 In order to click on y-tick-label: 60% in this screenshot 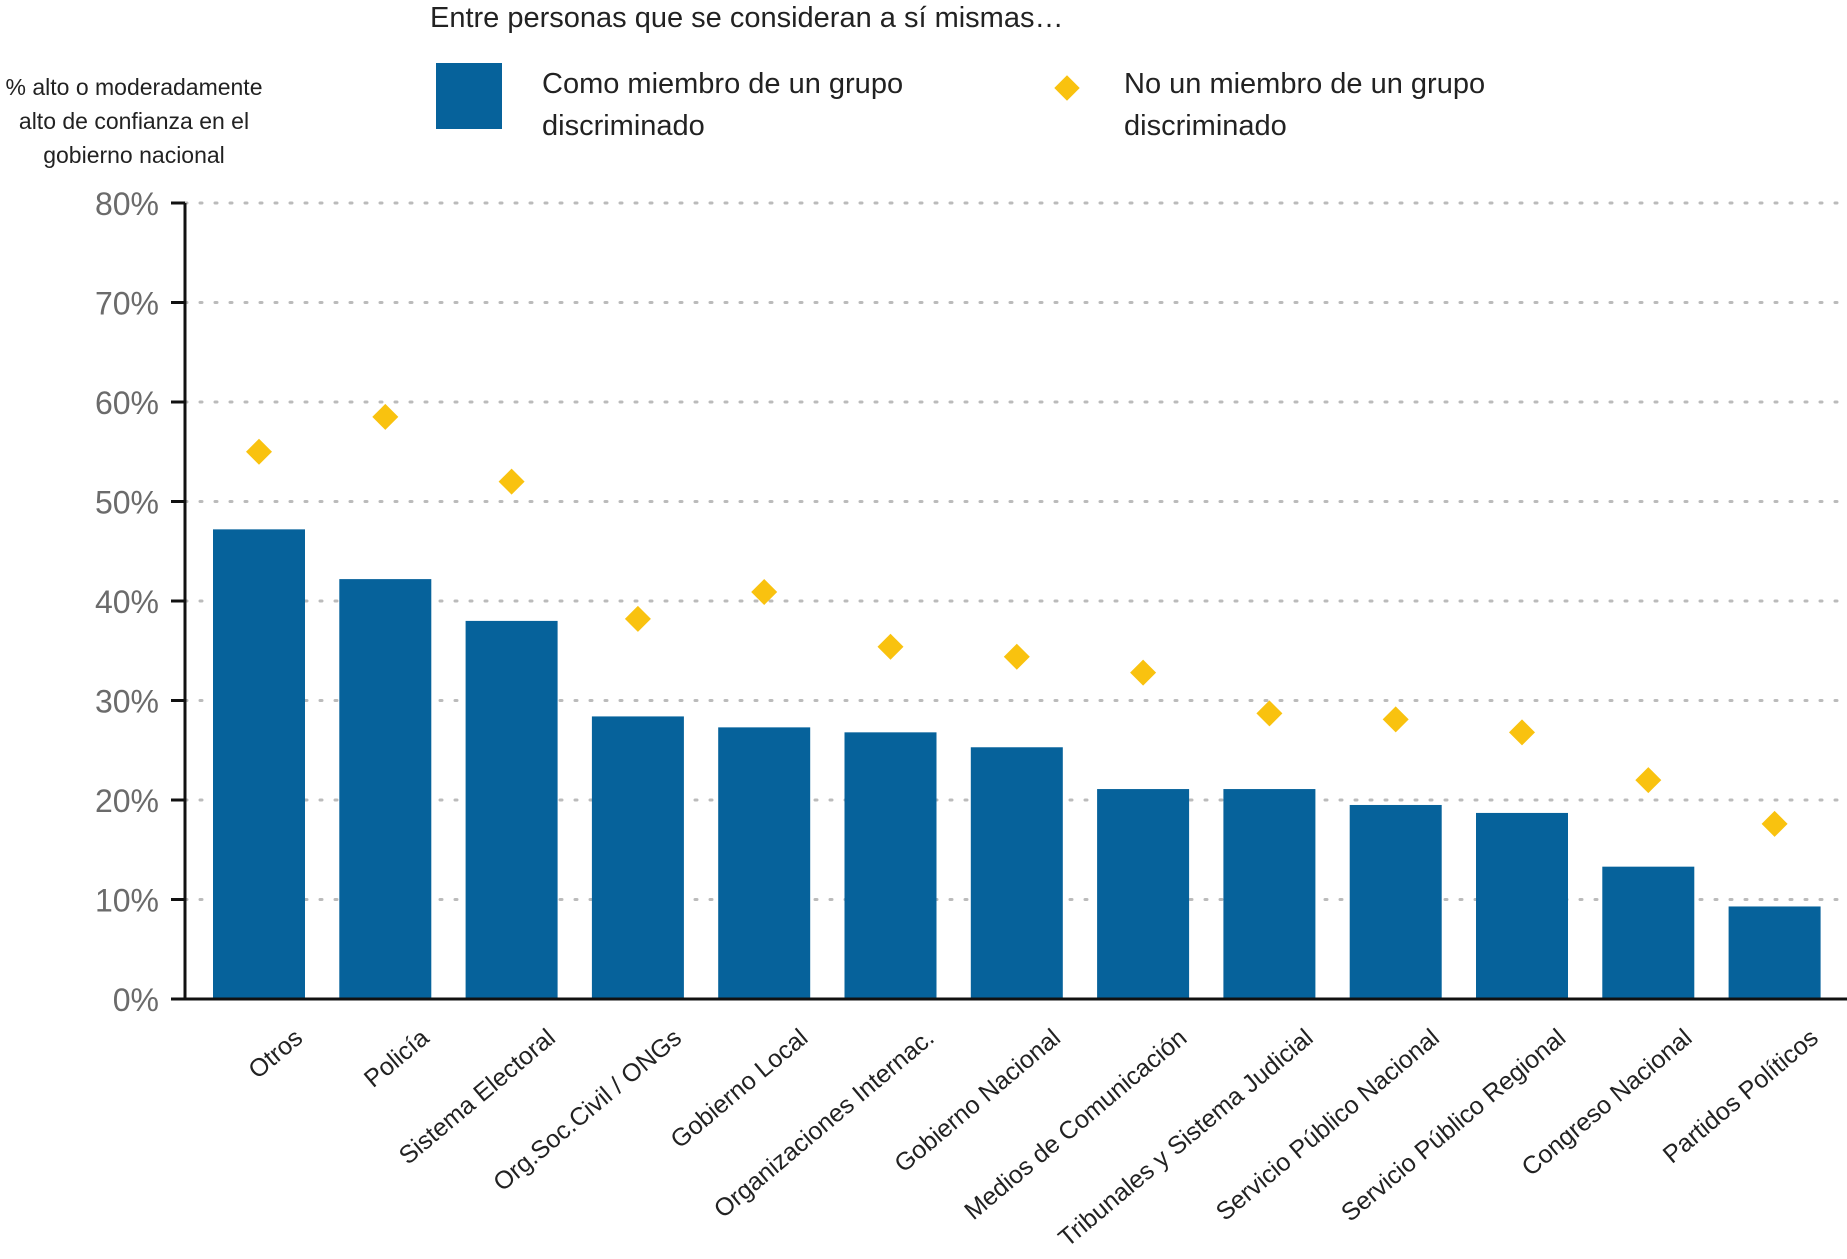, I will do `click(127, 403)`.